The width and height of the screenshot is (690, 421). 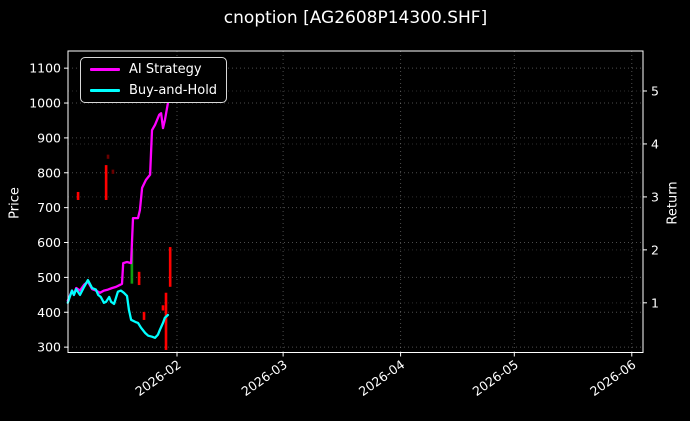 I want to click on return-tick-label: 4, so click(x=655, y=143).